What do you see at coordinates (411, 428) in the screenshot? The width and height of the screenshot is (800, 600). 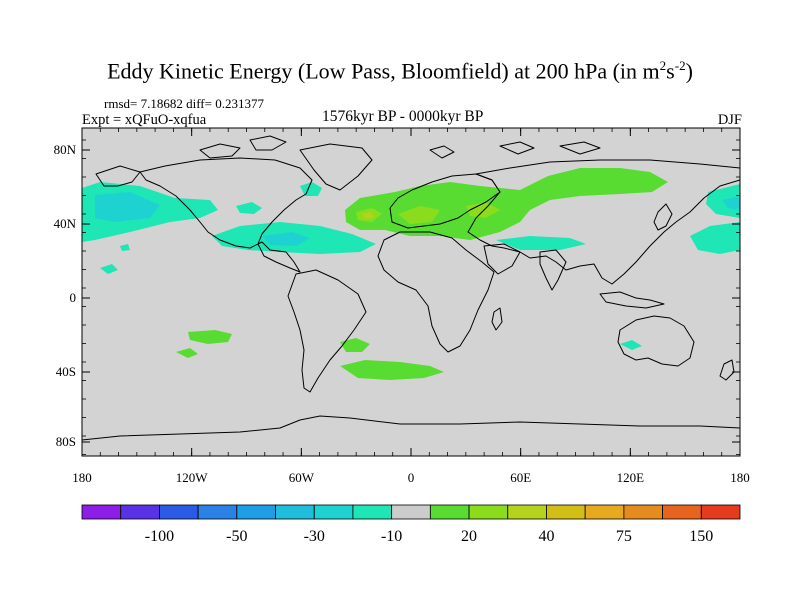 I see `coastline-antarctica` at bounding box center [411, 428].